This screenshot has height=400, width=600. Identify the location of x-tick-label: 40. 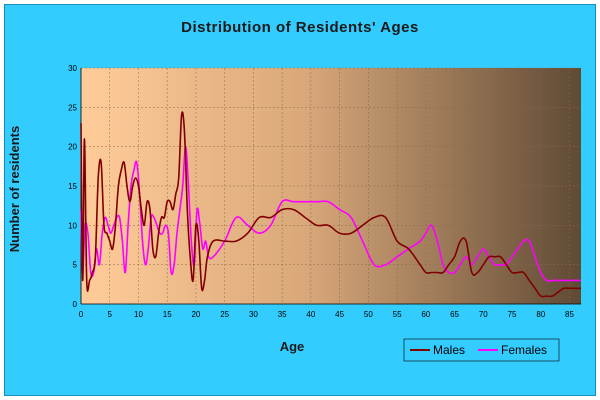
(310, 314).